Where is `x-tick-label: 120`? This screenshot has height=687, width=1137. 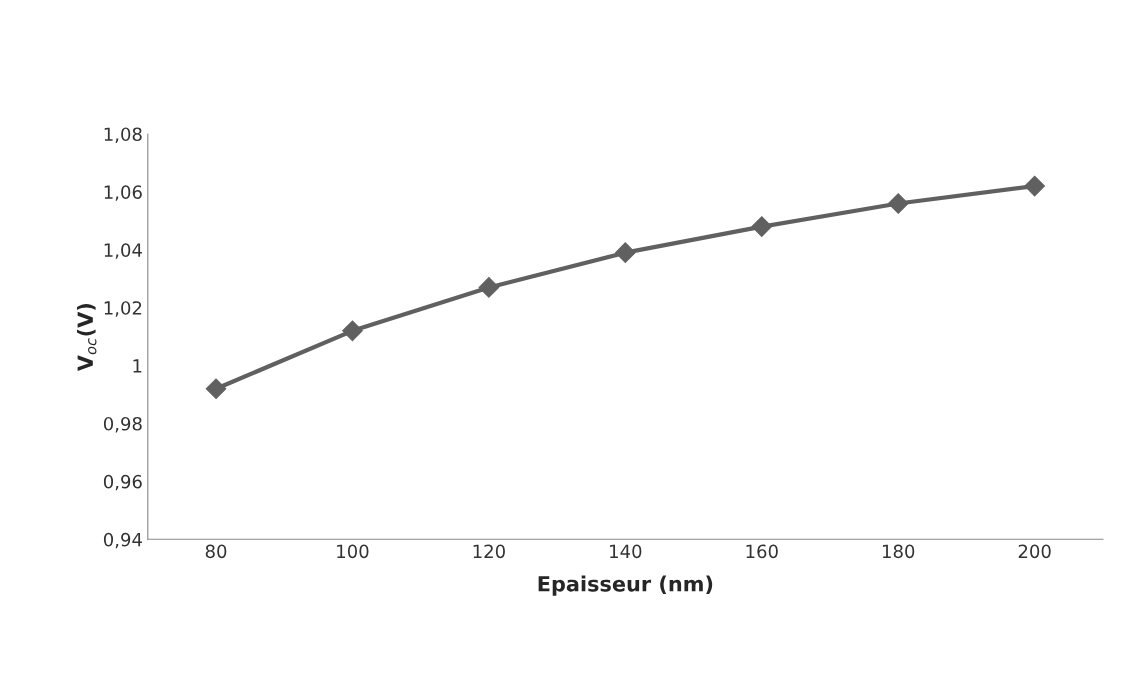 x-tick-label: 120 is located at coordinates (489, 551).